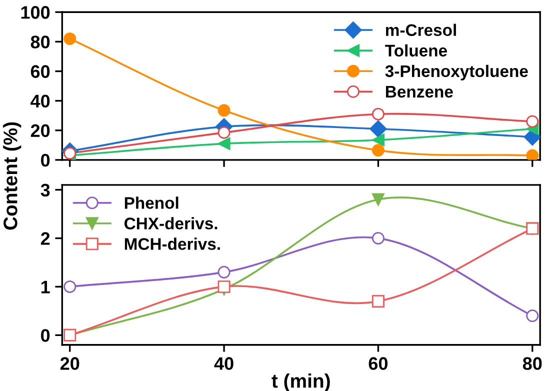  I want to click on legend-label: Phenol, so click(151, 202).